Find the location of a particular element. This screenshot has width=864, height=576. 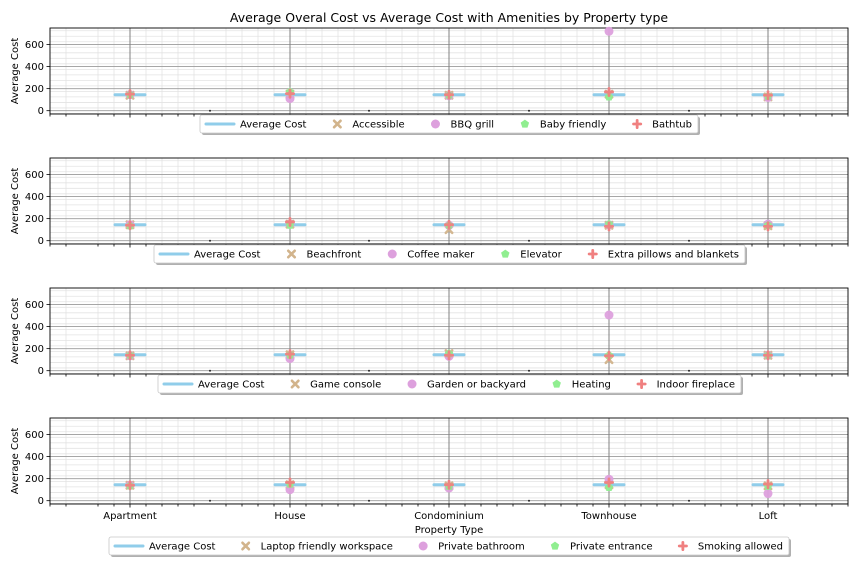

legend-marker-extra-pillows-and-blankets is located at coordinates (592, 254).